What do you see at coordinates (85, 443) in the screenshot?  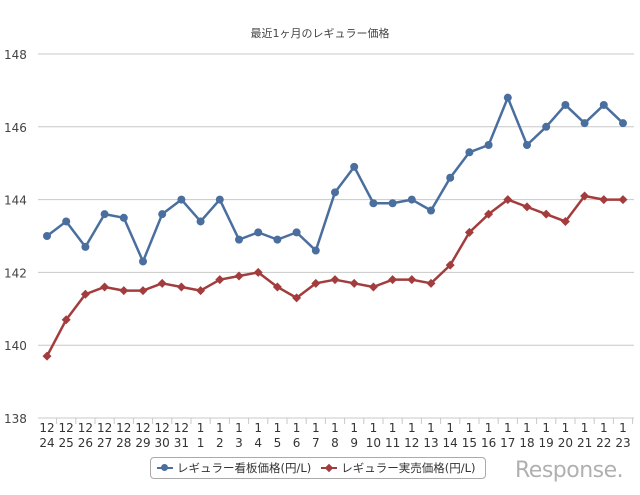 I see `x-tick-label-day: 26` at bounding box center [85, 443].